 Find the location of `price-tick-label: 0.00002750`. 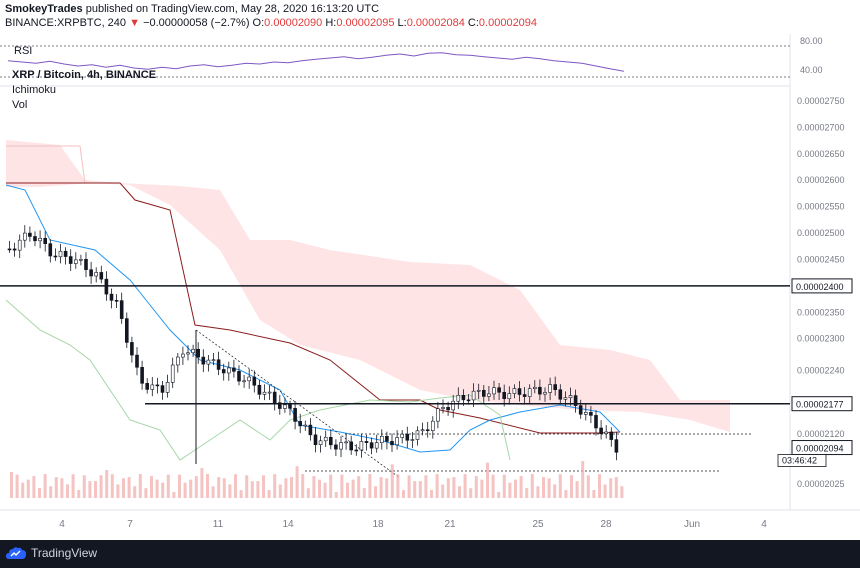

price-tick-label: 0.00002750 is located at coordinates (821, 101).